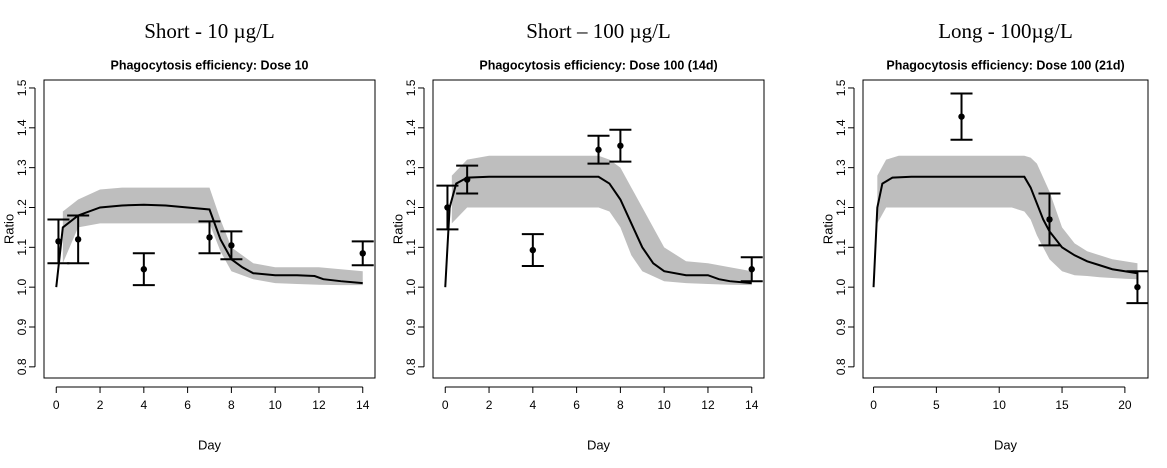 Image resolution: width=1167 pixels, height=468 pixels. I want to click on panel-title: Phagocytosis efficiency: Dose 100 (14d), so click(598, 65).